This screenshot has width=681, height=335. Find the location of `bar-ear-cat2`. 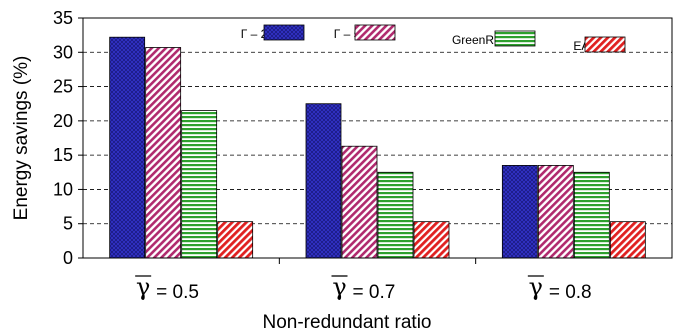

bar-ear-cat2 is located at coordinates (431, 240).